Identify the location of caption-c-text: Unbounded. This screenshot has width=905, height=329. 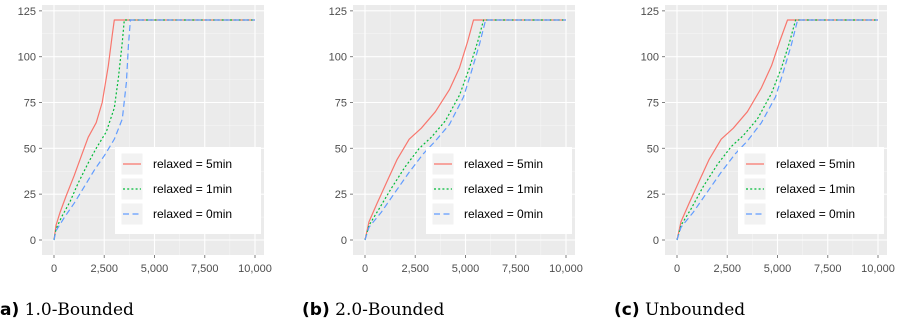
(695, 310).